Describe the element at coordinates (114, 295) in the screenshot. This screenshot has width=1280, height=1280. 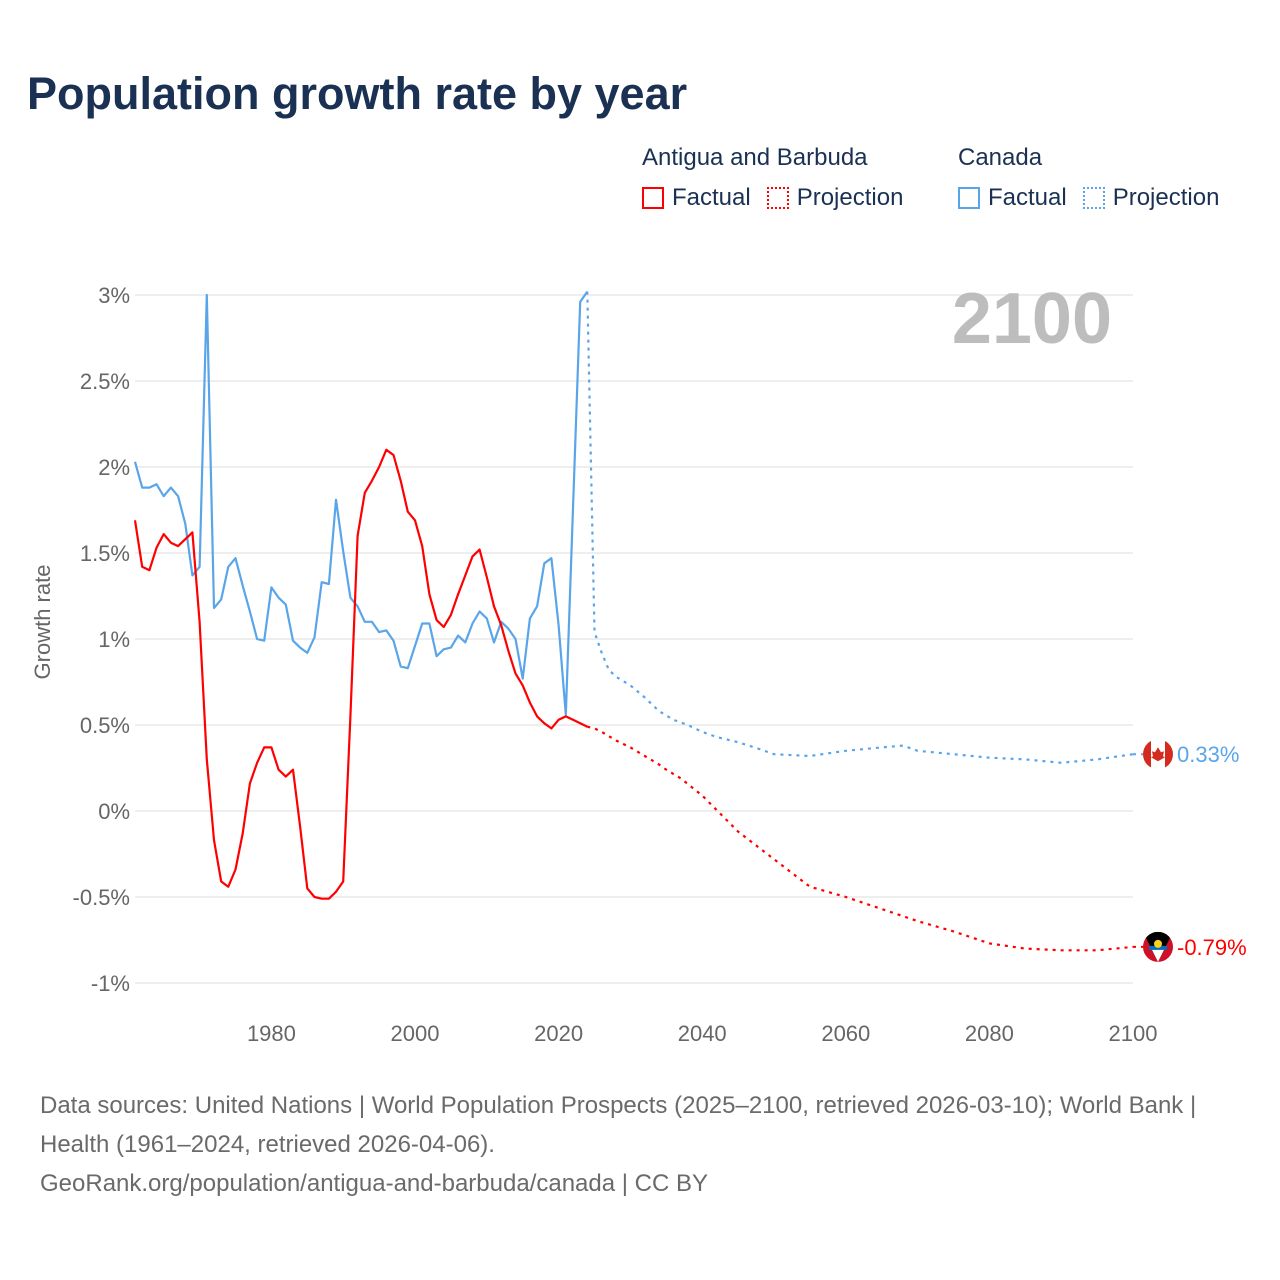
I see `y-tick-label: 3%` at that location.